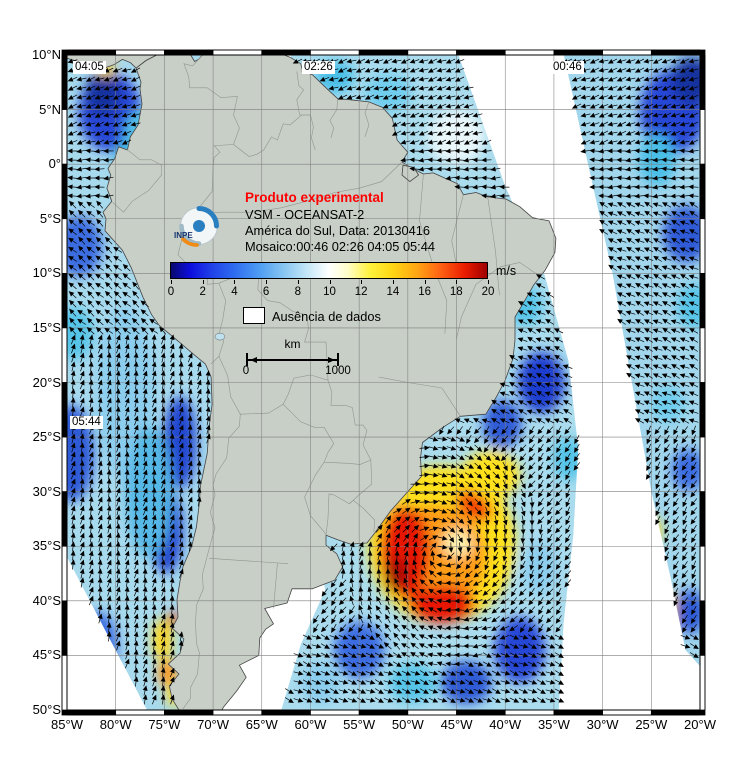 The height and width of the screenshot is (781, 741). I want to click on lon-tick-label: 45°W, so click(456, 724).